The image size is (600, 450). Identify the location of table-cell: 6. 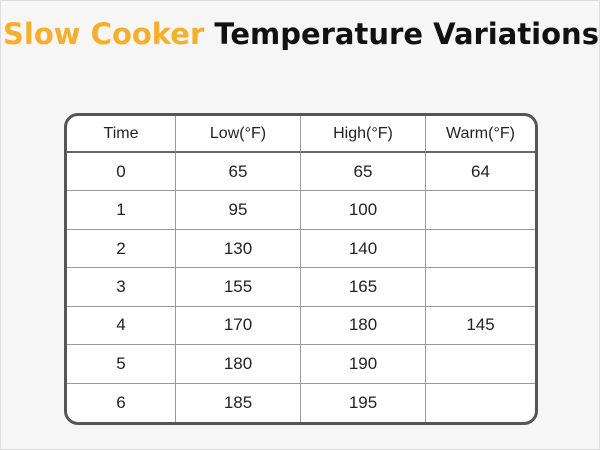
(121, 402).